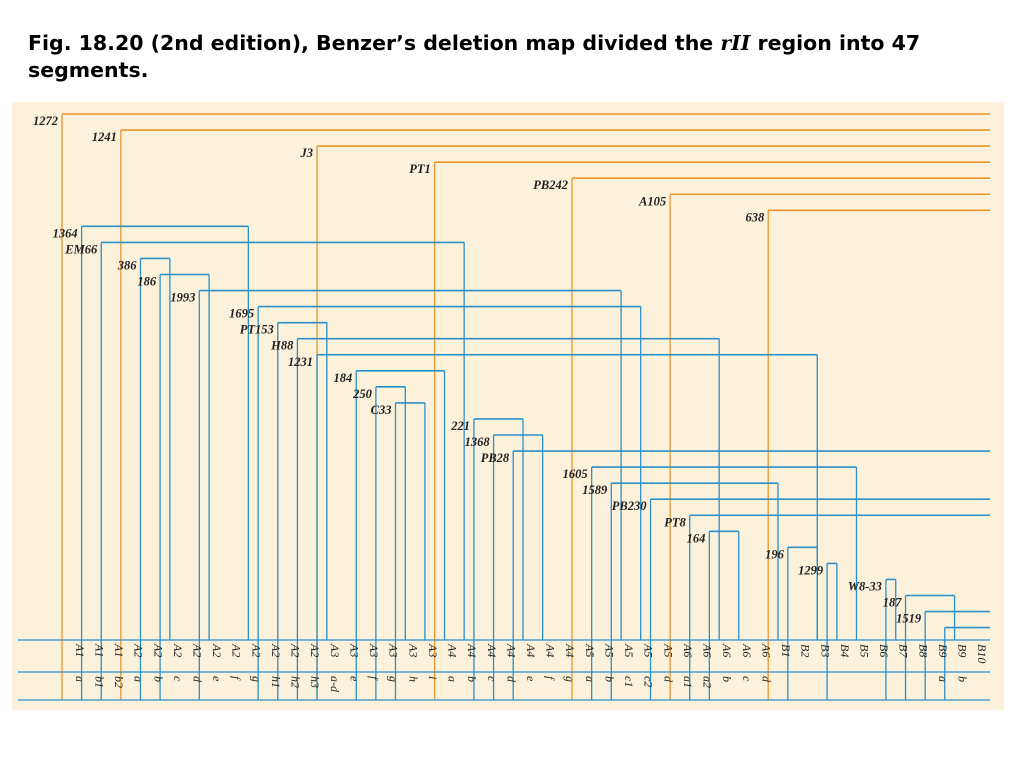  What do you see at coordinates (909, 619) in the screenshot?
I see `deletion-label-1519: 1519` at bounding box center [909, 619].